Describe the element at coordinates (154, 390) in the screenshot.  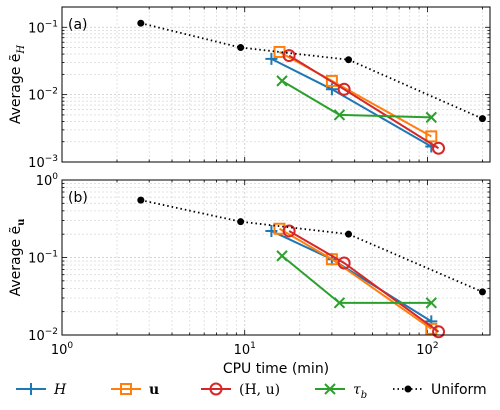
I see `legend-label-u: u` at that location.